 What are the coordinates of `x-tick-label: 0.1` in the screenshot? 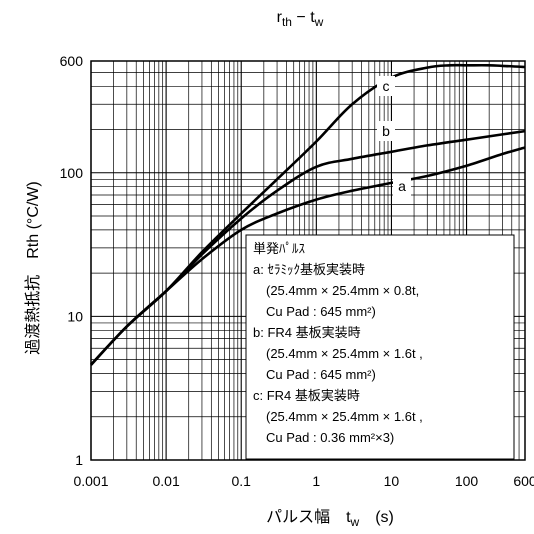 It's located at (241, 481).